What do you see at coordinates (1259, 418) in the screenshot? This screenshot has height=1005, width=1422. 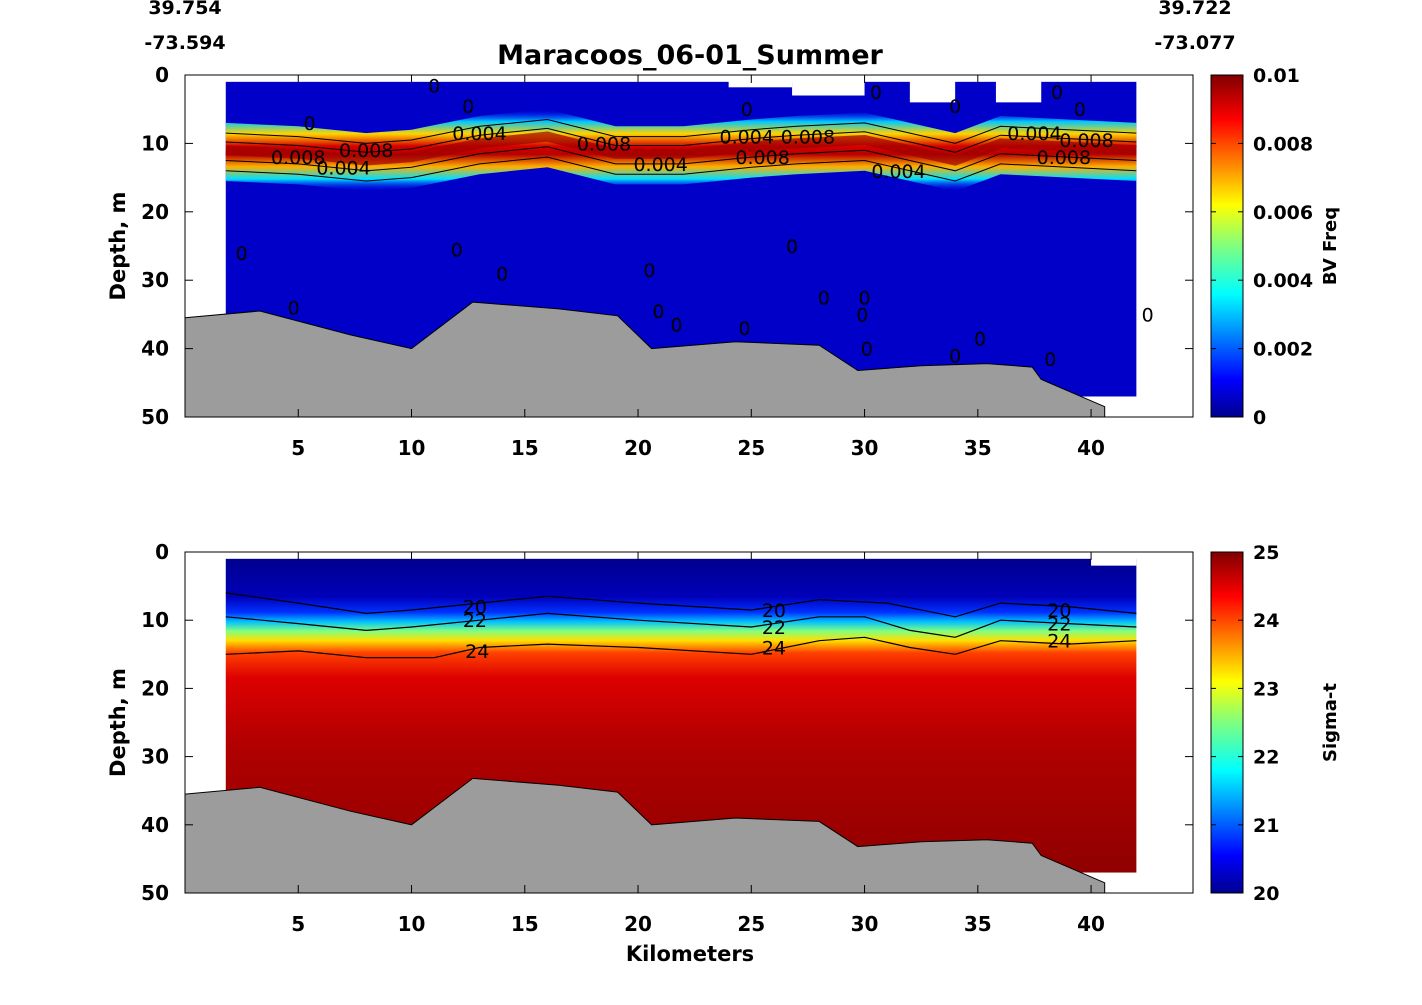 I see `colorbar-tick-label: 0` at bounding box center [1259, 418].